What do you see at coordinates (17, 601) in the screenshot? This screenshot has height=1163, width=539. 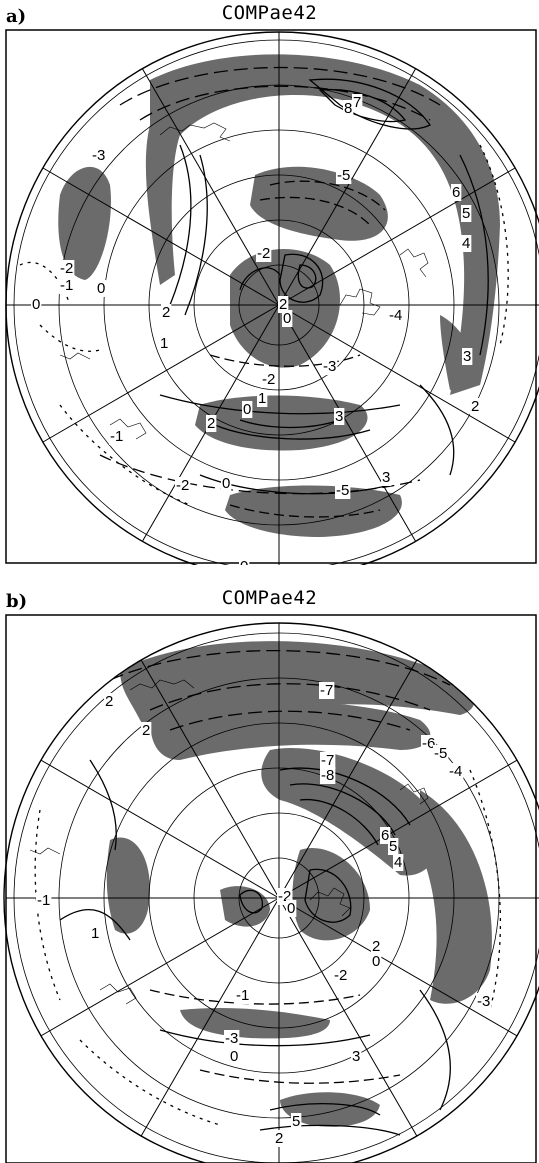 I see `panel-letter: b)` at bounding box center [17, 601].